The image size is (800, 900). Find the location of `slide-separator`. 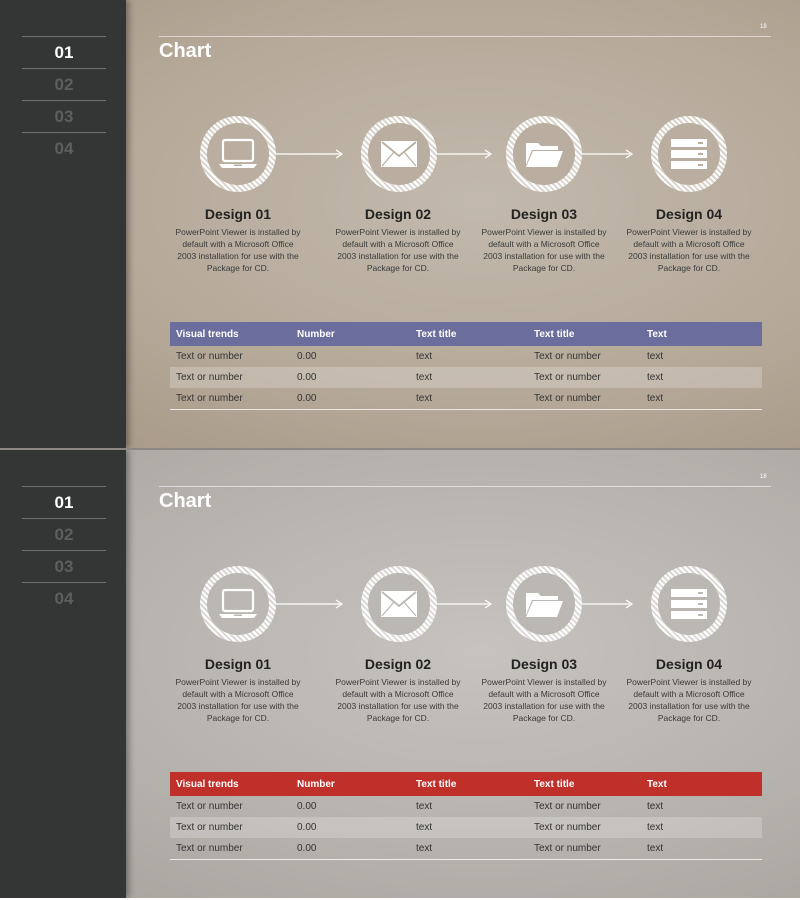

slide-separator is located at coordinates (400, 449).